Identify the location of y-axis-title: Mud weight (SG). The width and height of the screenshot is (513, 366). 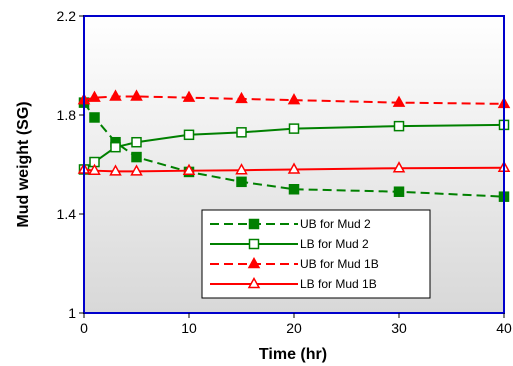
(23, 164).